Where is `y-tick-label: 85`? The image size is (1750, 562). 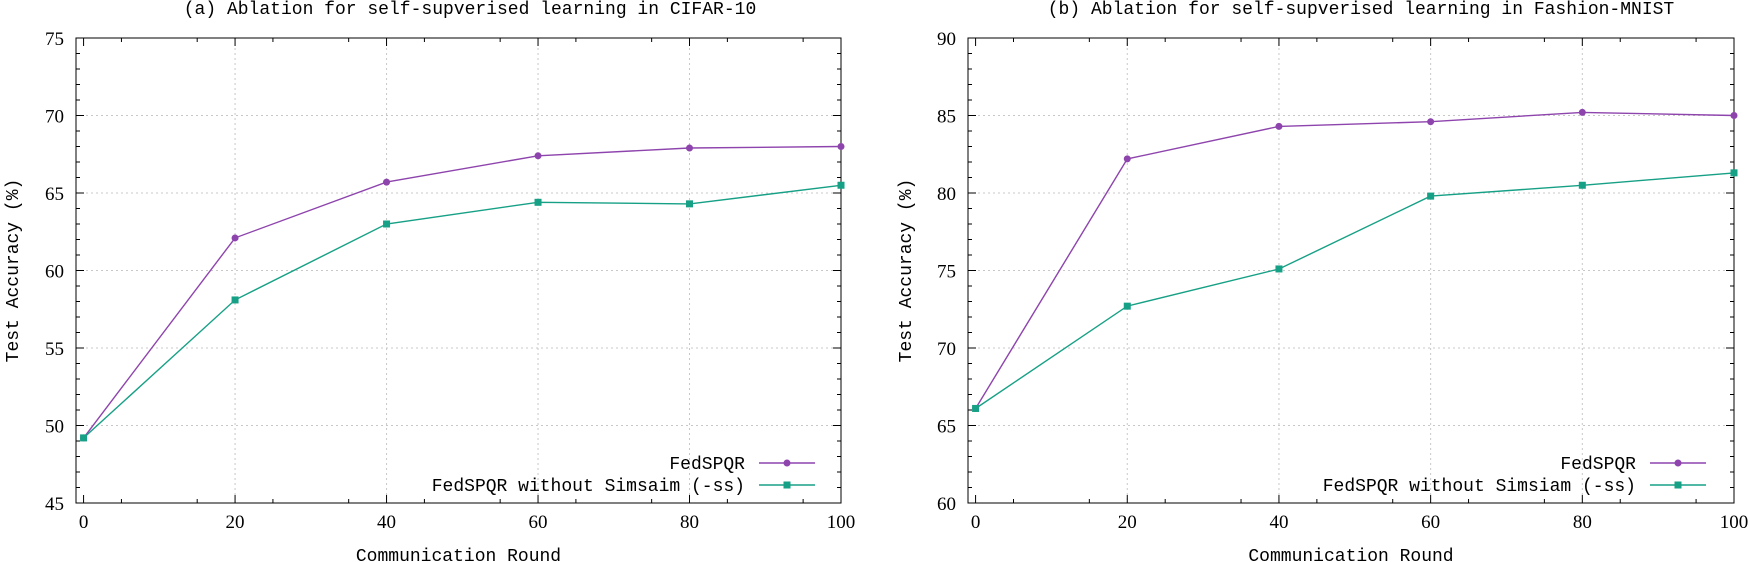 y-tick-label: 85 is located at coordinates (946, 117).